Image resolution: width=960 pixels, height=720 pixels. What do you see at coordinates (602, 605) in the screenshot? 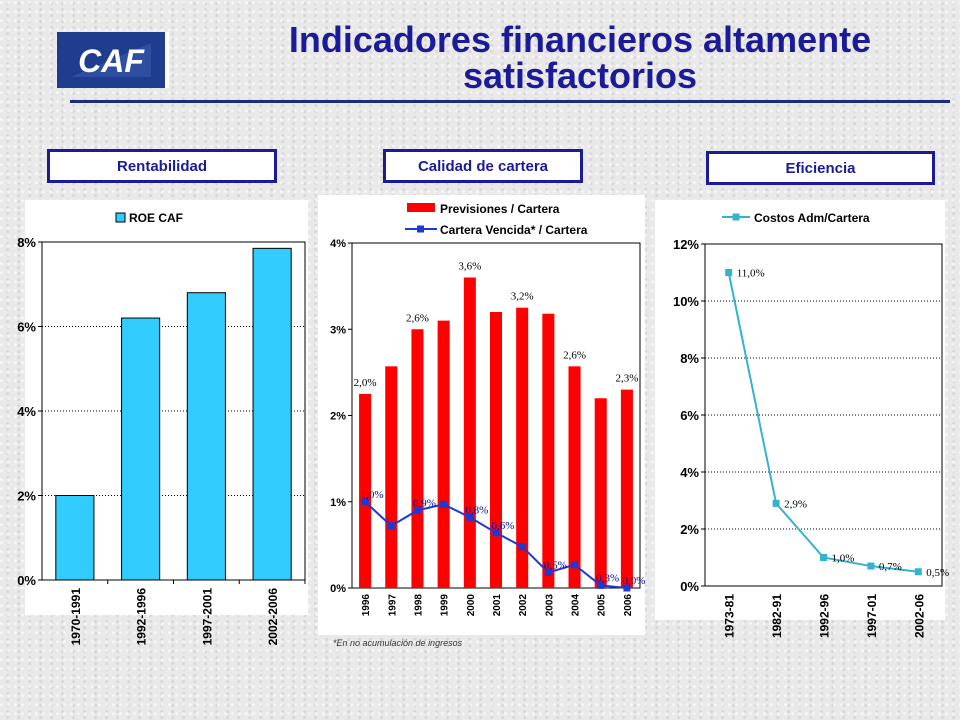
I see `calidad-xtick-label: 2005` at bounding box center [602, 605].